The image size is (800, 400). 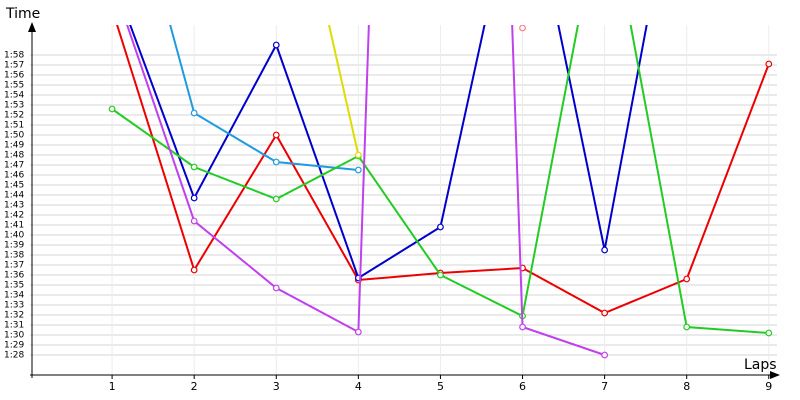 What do you see at coordinates (276, 386) in the screenshot?
I see `x-tick-label: 3` at bounding box center [276, 386].